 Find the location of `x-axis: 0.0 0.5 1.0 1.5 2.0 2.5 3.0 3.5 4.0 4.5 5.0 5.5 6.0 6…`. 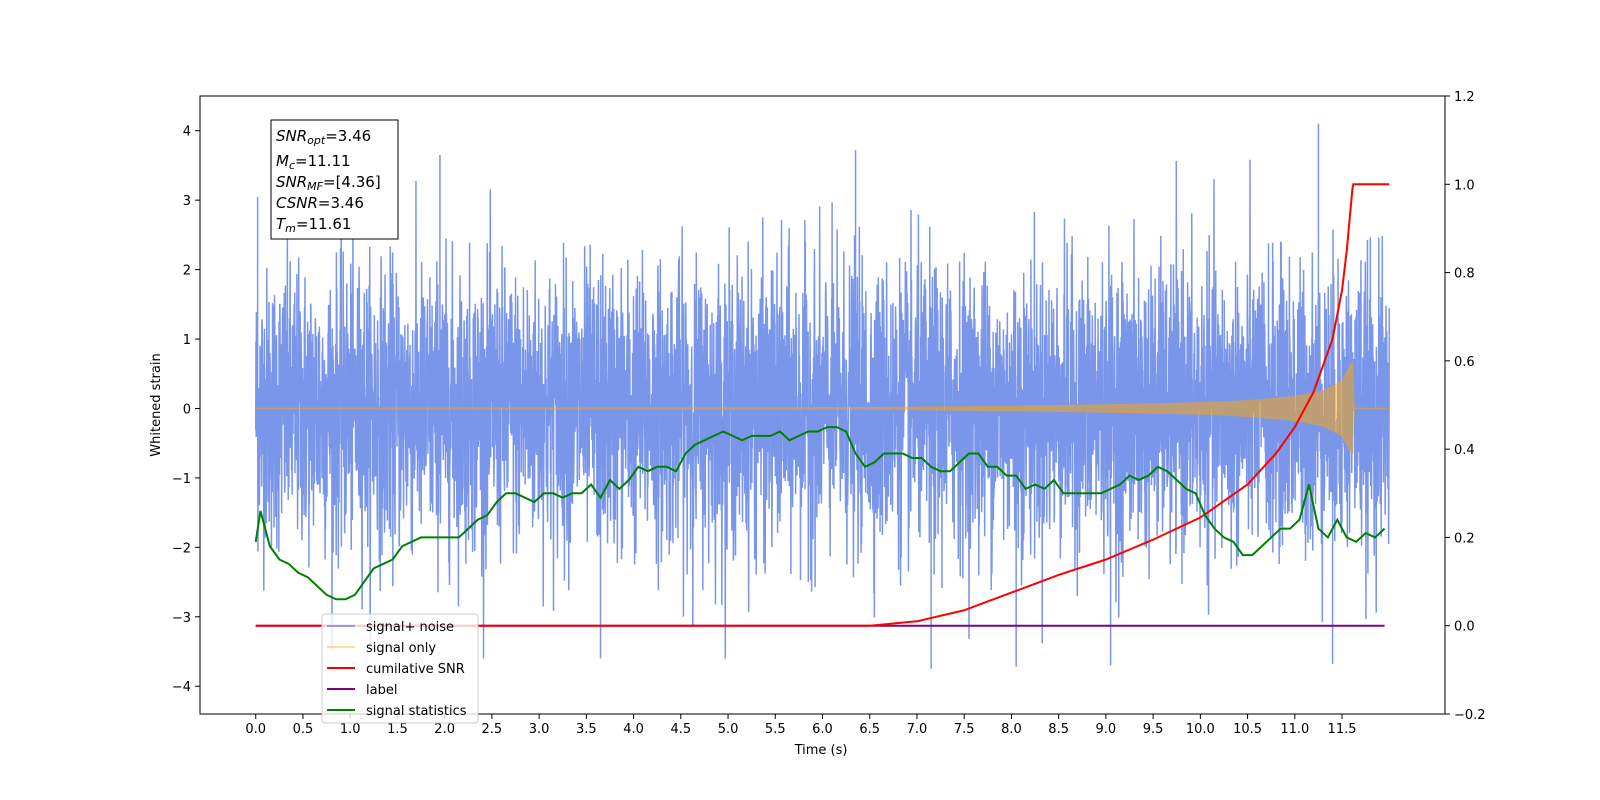

x-axis: 0.0 0.5 1.0 1.5 2.0 2.5 3.0 3.5 4.0 4.5 5.0 5.5 6.0 6… is located at coordinates (801, 725).